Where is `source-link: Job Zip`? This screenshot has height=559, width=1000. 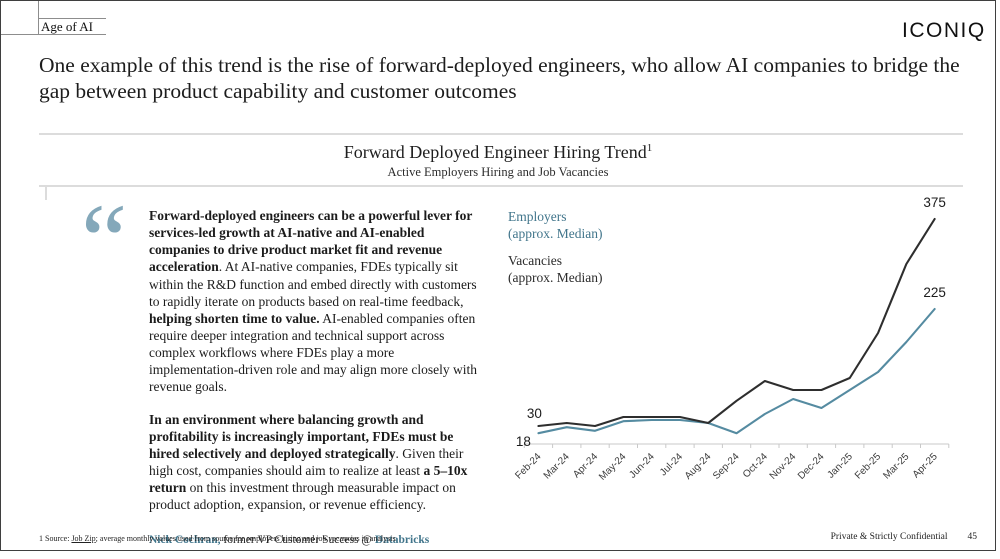 source-link: Job Zip is located at coordinates (83, 538).